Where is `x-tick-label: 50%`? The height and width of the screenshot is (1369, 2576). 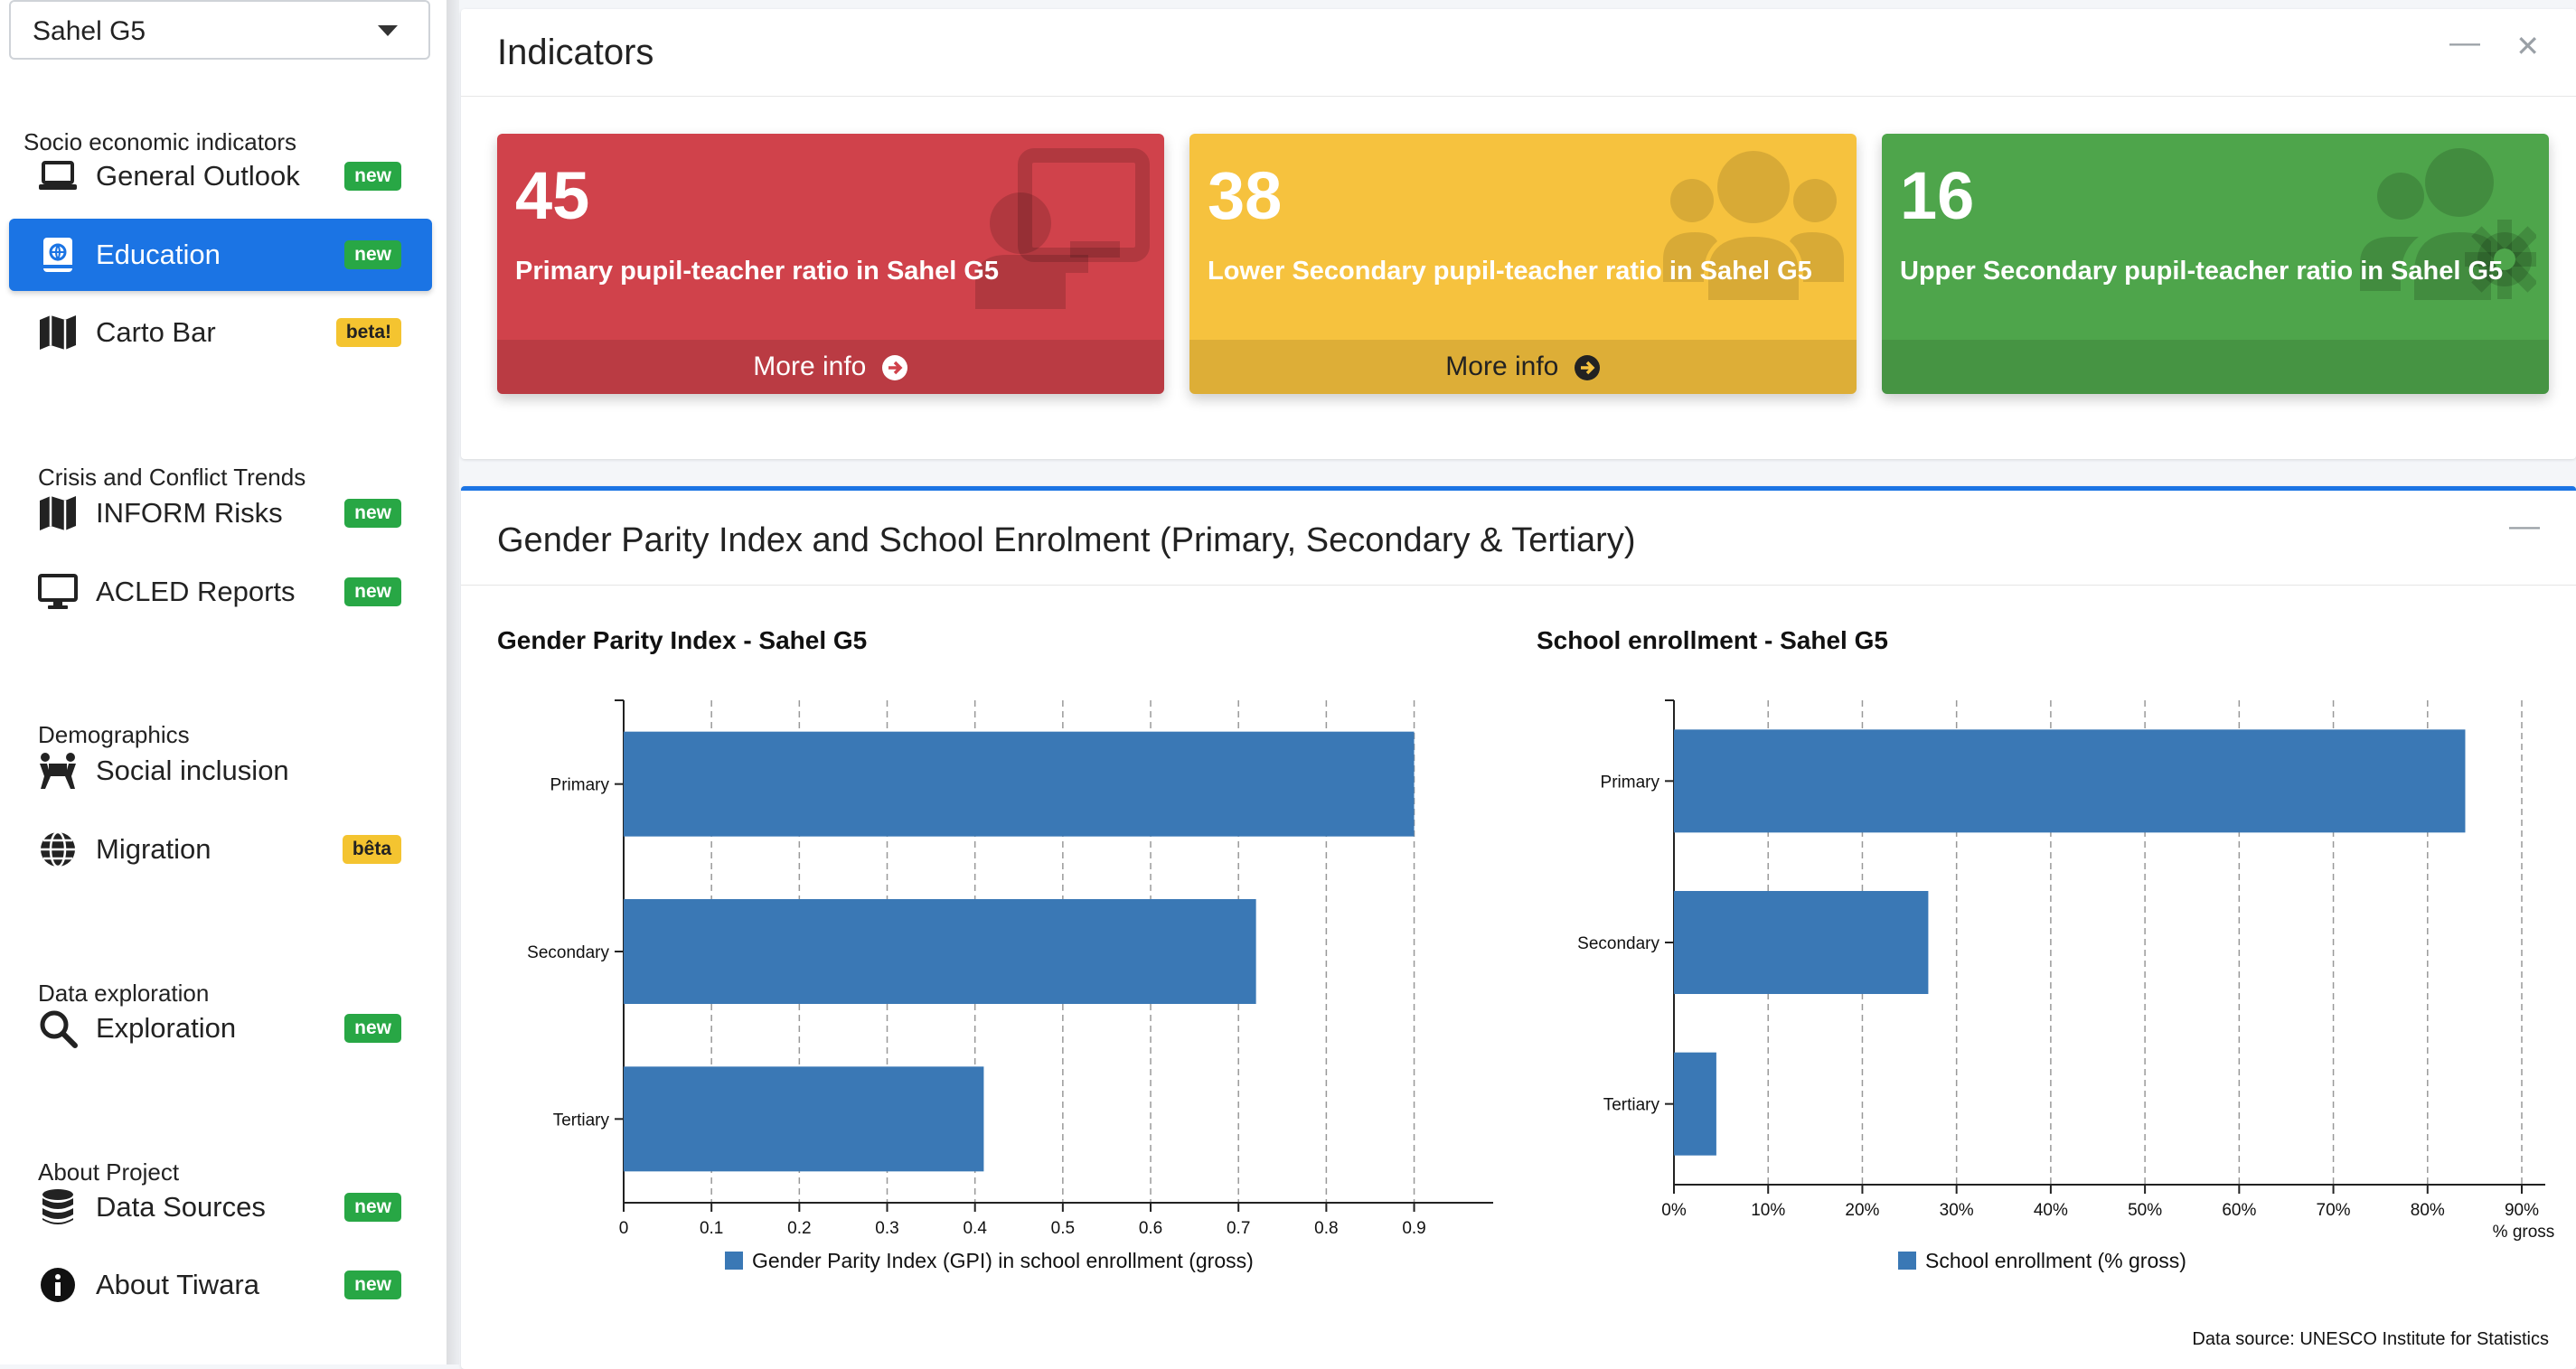
x-tick-label: 50% is located at coordinates (2145, 1210).